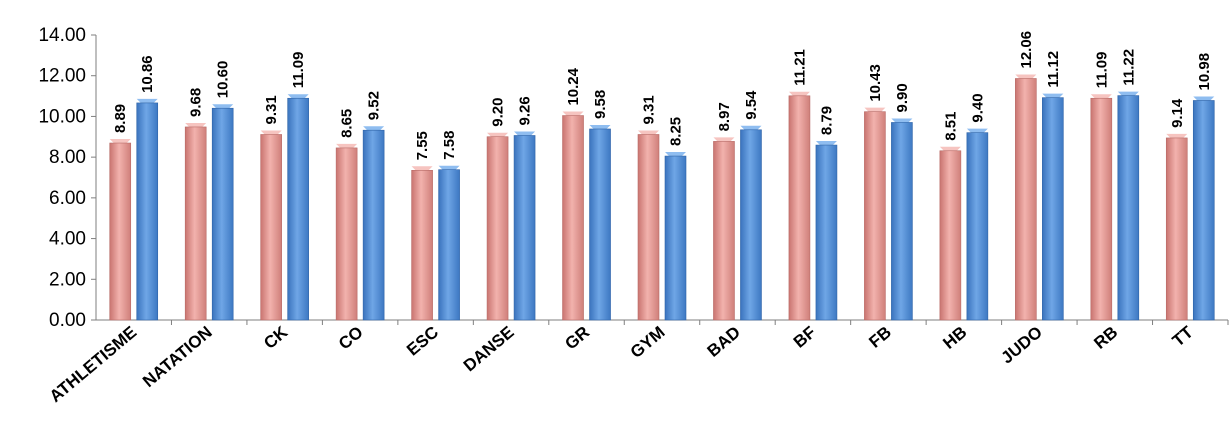  Describe the element at coordinates (62, 116) in the screenshot. I see `y-tick-label: 10.00` at that location.